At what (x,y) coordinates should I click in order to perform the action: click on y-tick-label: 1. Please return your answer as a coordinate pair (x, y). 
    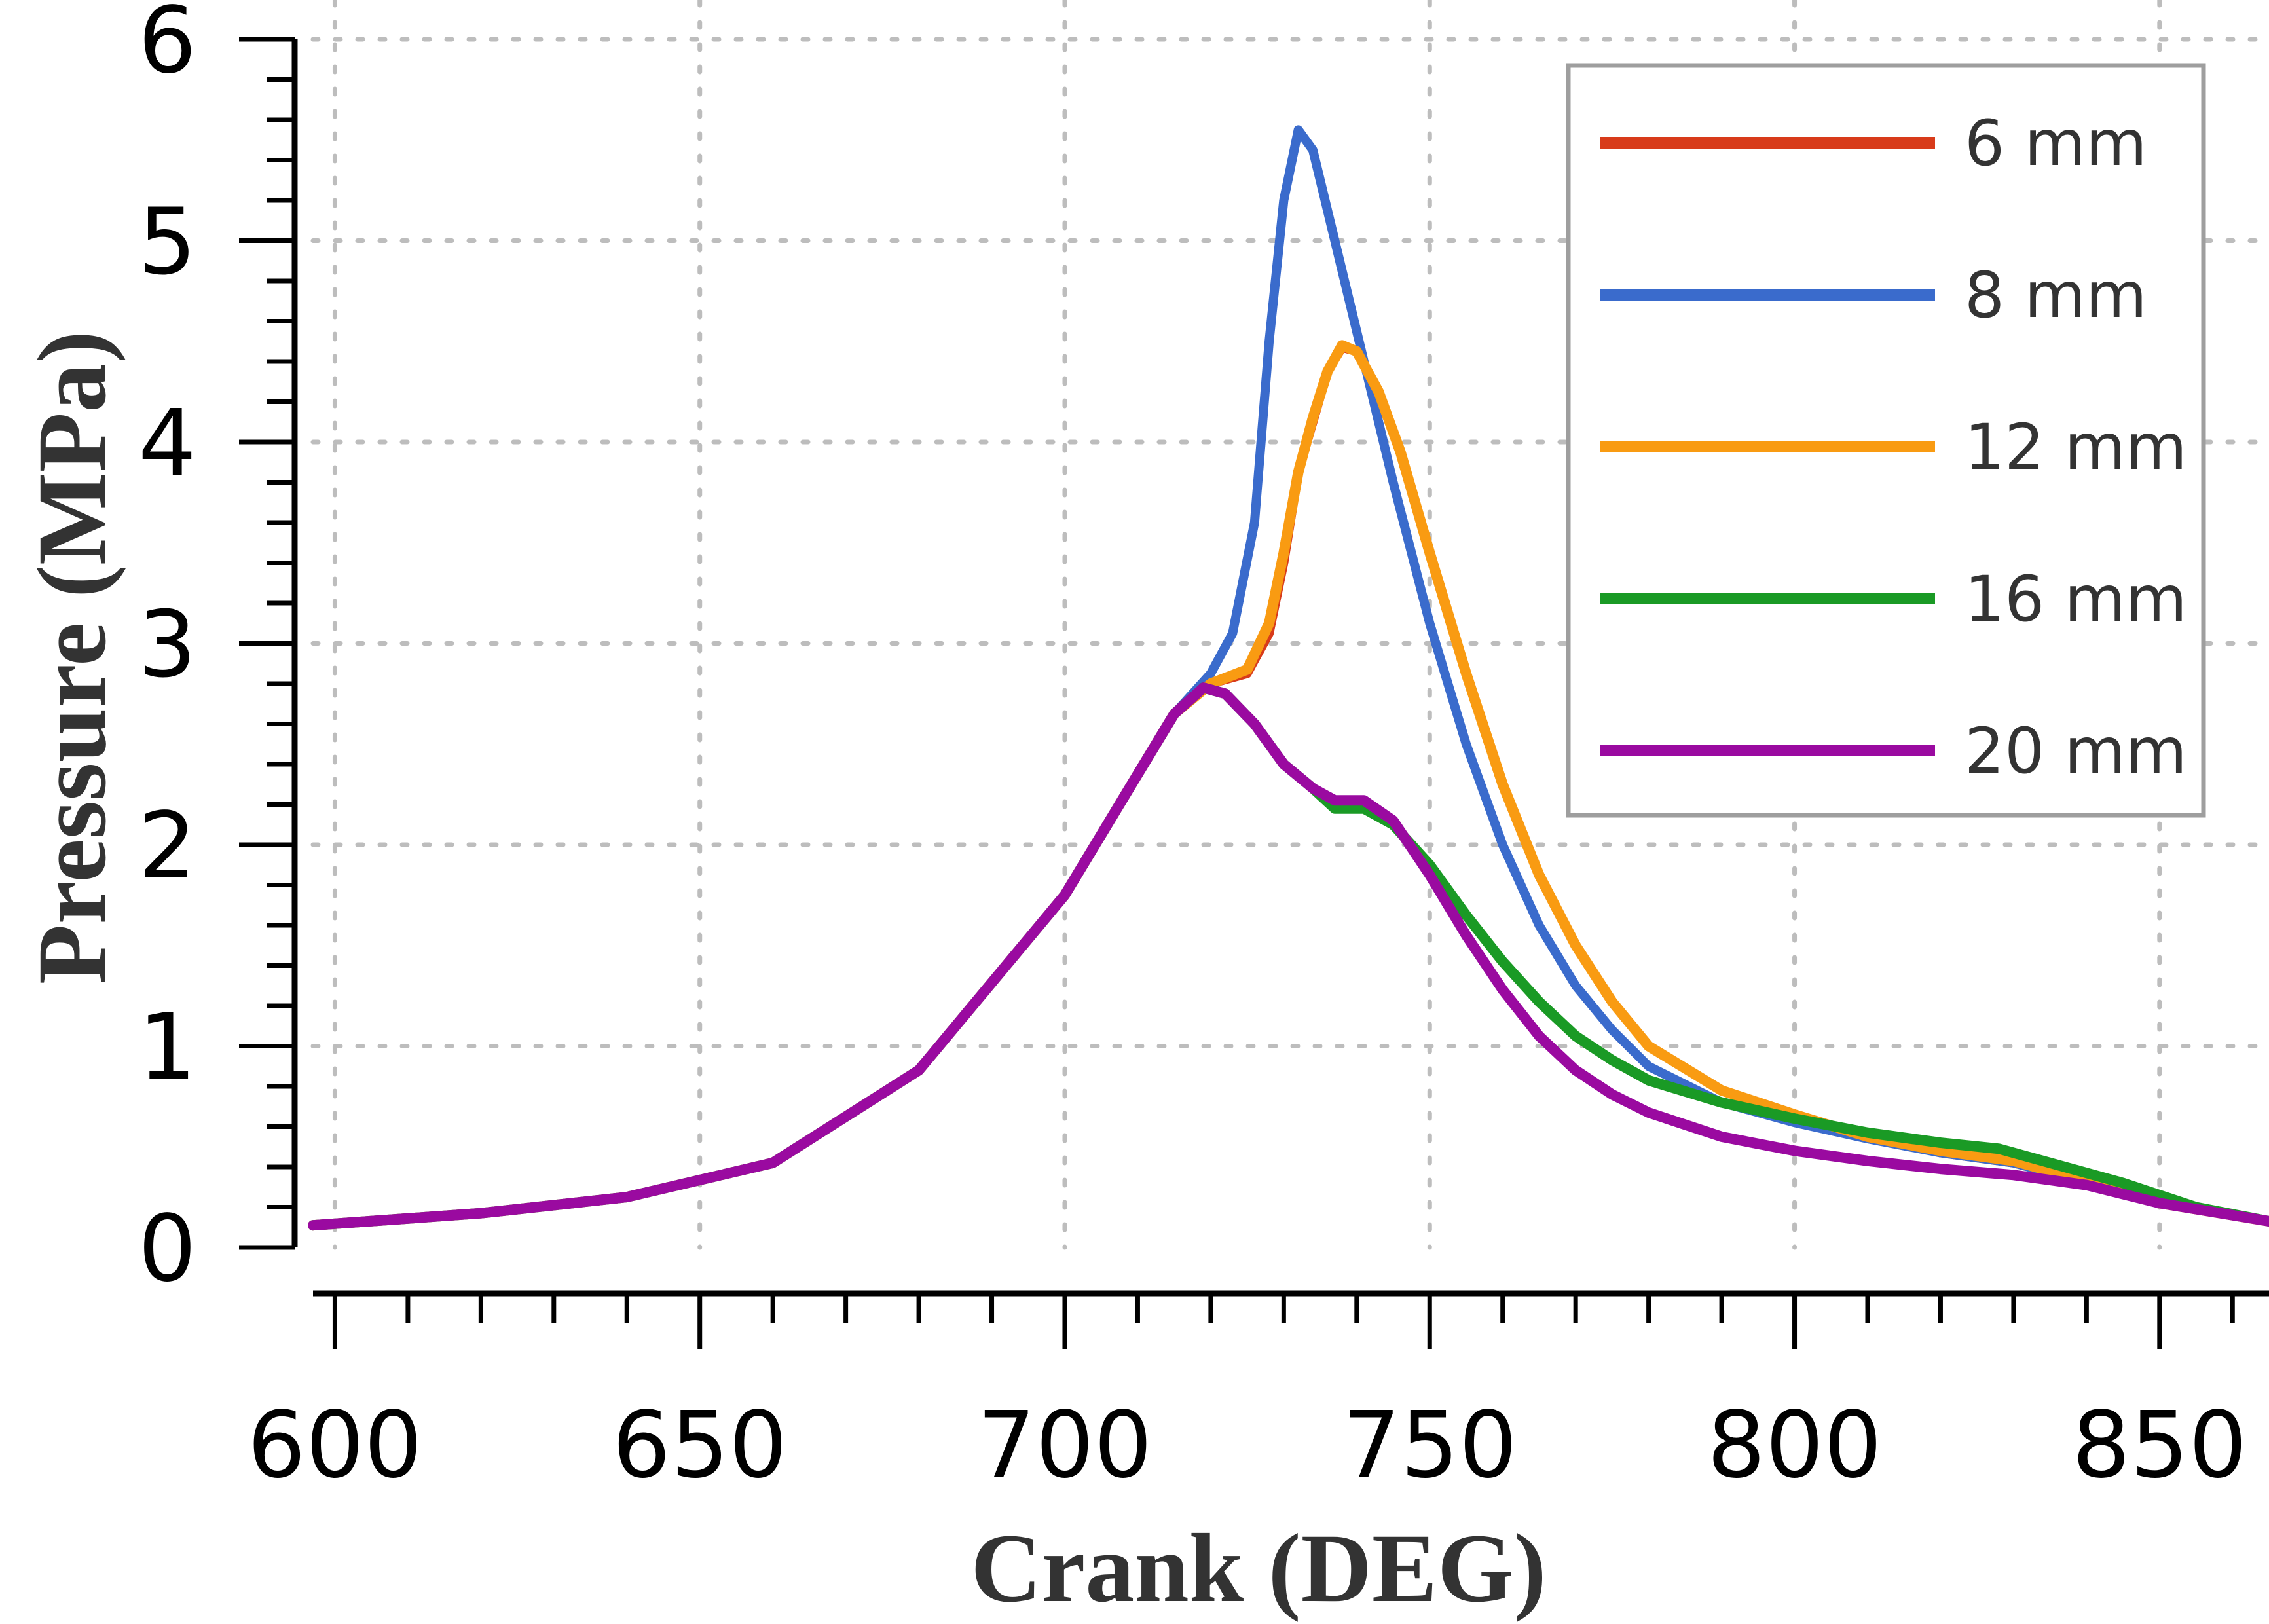
    Looking at the image, I should click on (167, 1048).